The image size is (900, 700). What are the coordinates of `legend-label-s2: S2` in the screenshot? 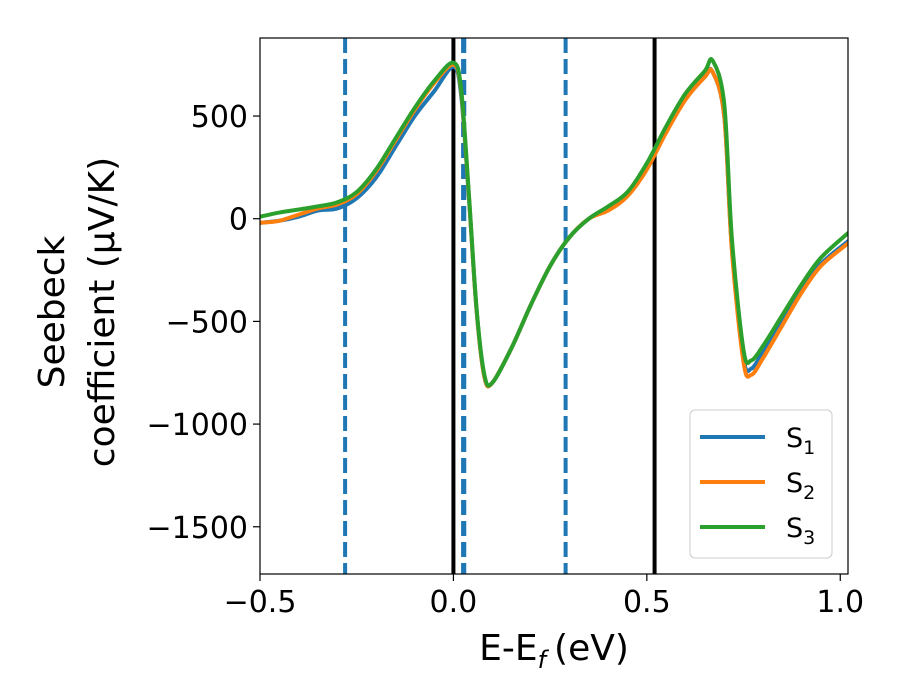 It's located at (800, 486).